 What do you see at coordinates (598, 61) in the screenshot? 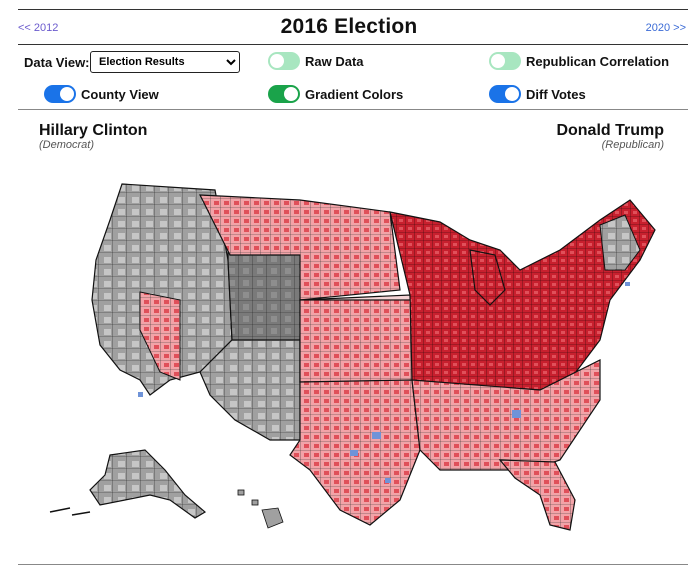
I see `republican-correlation-label: Republican Correlation` at bounding box center [598, 61].